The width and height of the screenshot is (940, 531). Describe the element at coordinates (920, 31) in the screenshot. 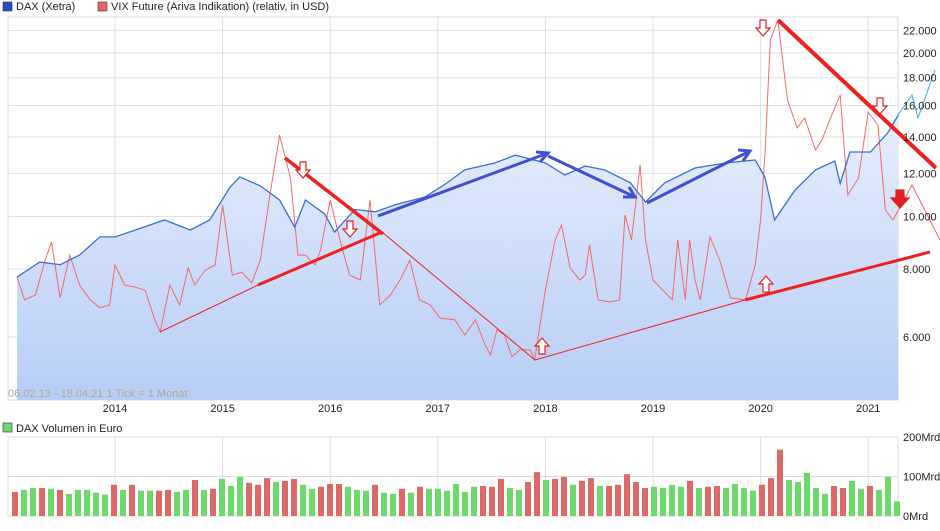

I see `y-tick-label: 22.000` at that location.